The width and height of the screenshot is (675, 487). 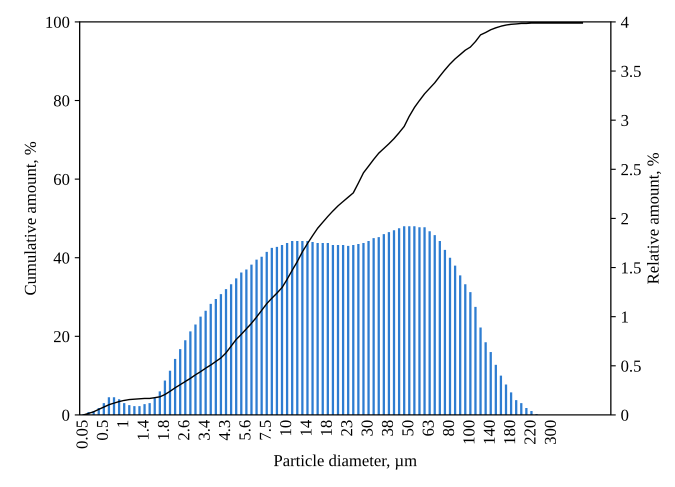 What do you see at coordinates (224, 430) in the screenshot?
I see `x-tick-label: 4.3` at bounding box center [224, 430].